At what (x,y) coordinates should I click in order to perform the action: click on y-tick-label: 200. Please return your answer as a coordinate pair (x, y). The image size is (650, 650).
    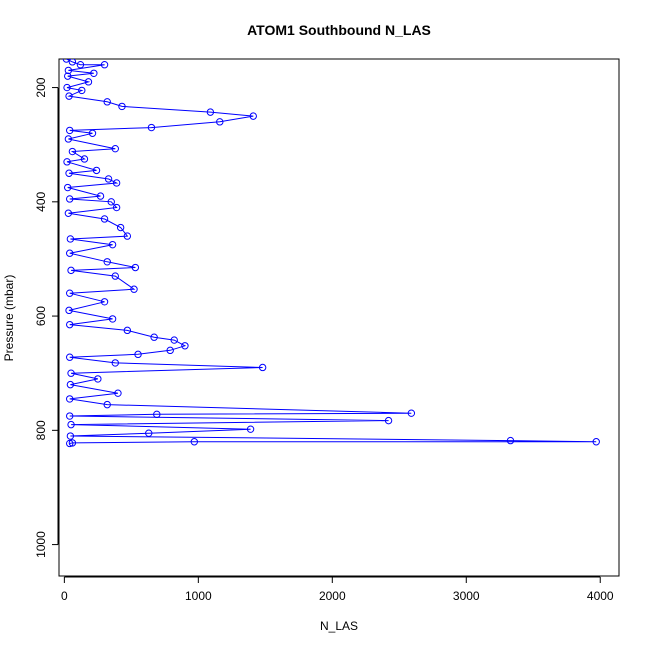
    Looking at the image, I should click on (41, 87).